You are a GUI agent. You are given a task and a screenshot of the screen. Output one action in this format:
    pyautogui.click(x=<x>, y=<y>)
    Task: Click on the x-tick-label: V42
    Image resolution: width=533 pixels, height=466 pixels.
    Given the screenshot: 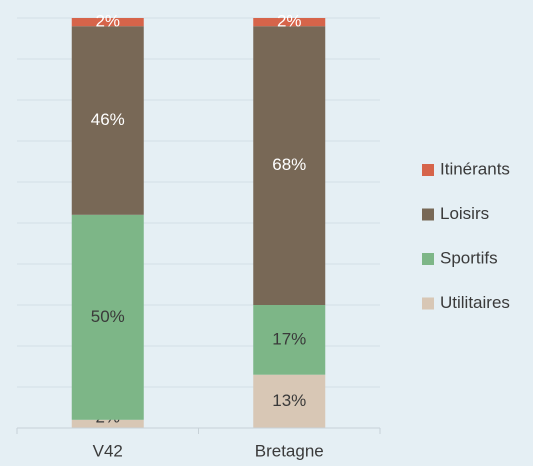 What is the action you would take?
    pyautogui.click(x=108, y=450)
    